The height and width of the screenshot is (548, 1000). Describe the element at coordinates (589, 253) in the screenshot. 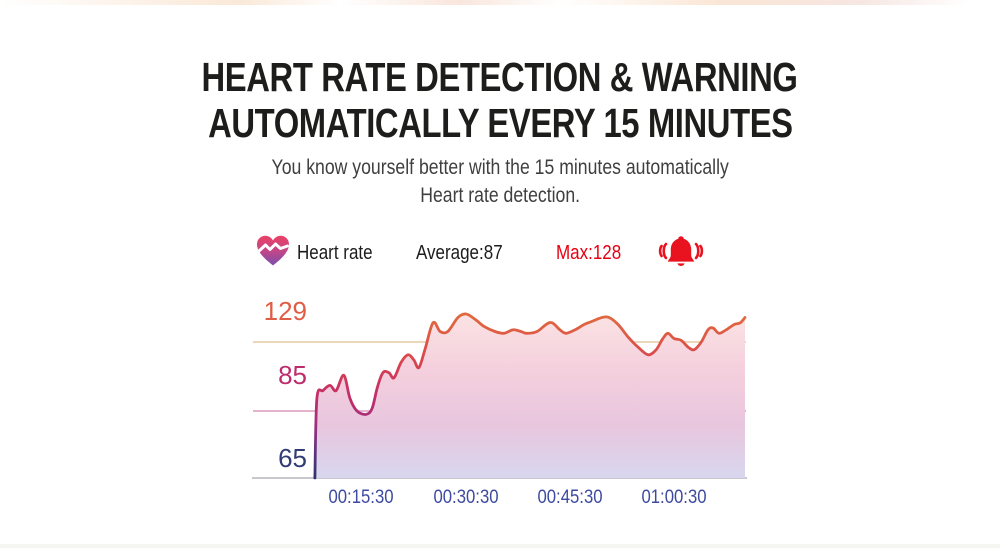

I see `legend-max-value: Max:128` at that location.